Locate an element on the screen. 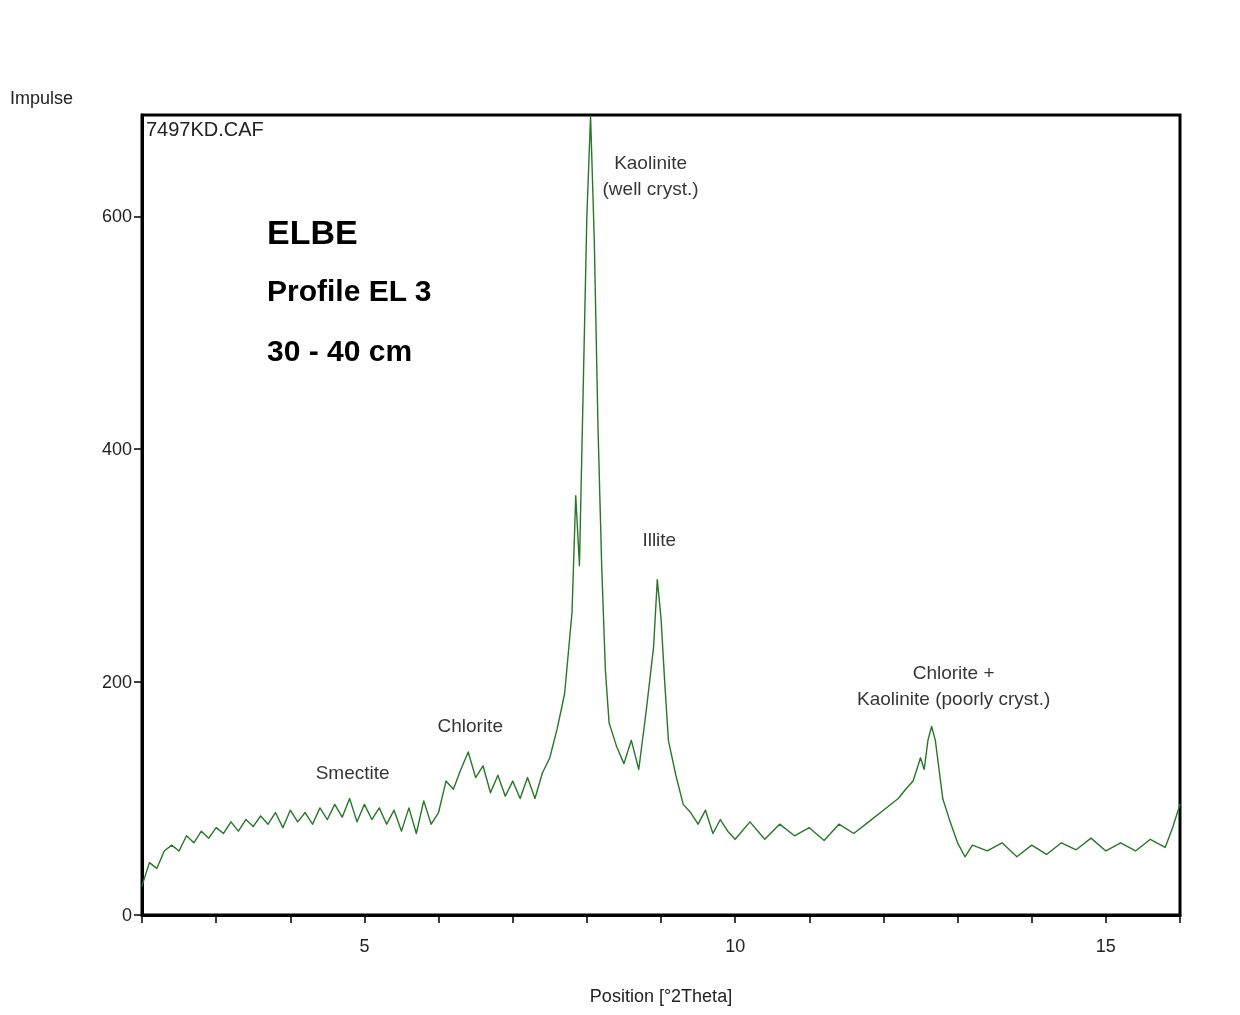 The height and width of the screenshot is (1015, 1240). x-tick-label: 15 is located at coordinates (1105, 946).